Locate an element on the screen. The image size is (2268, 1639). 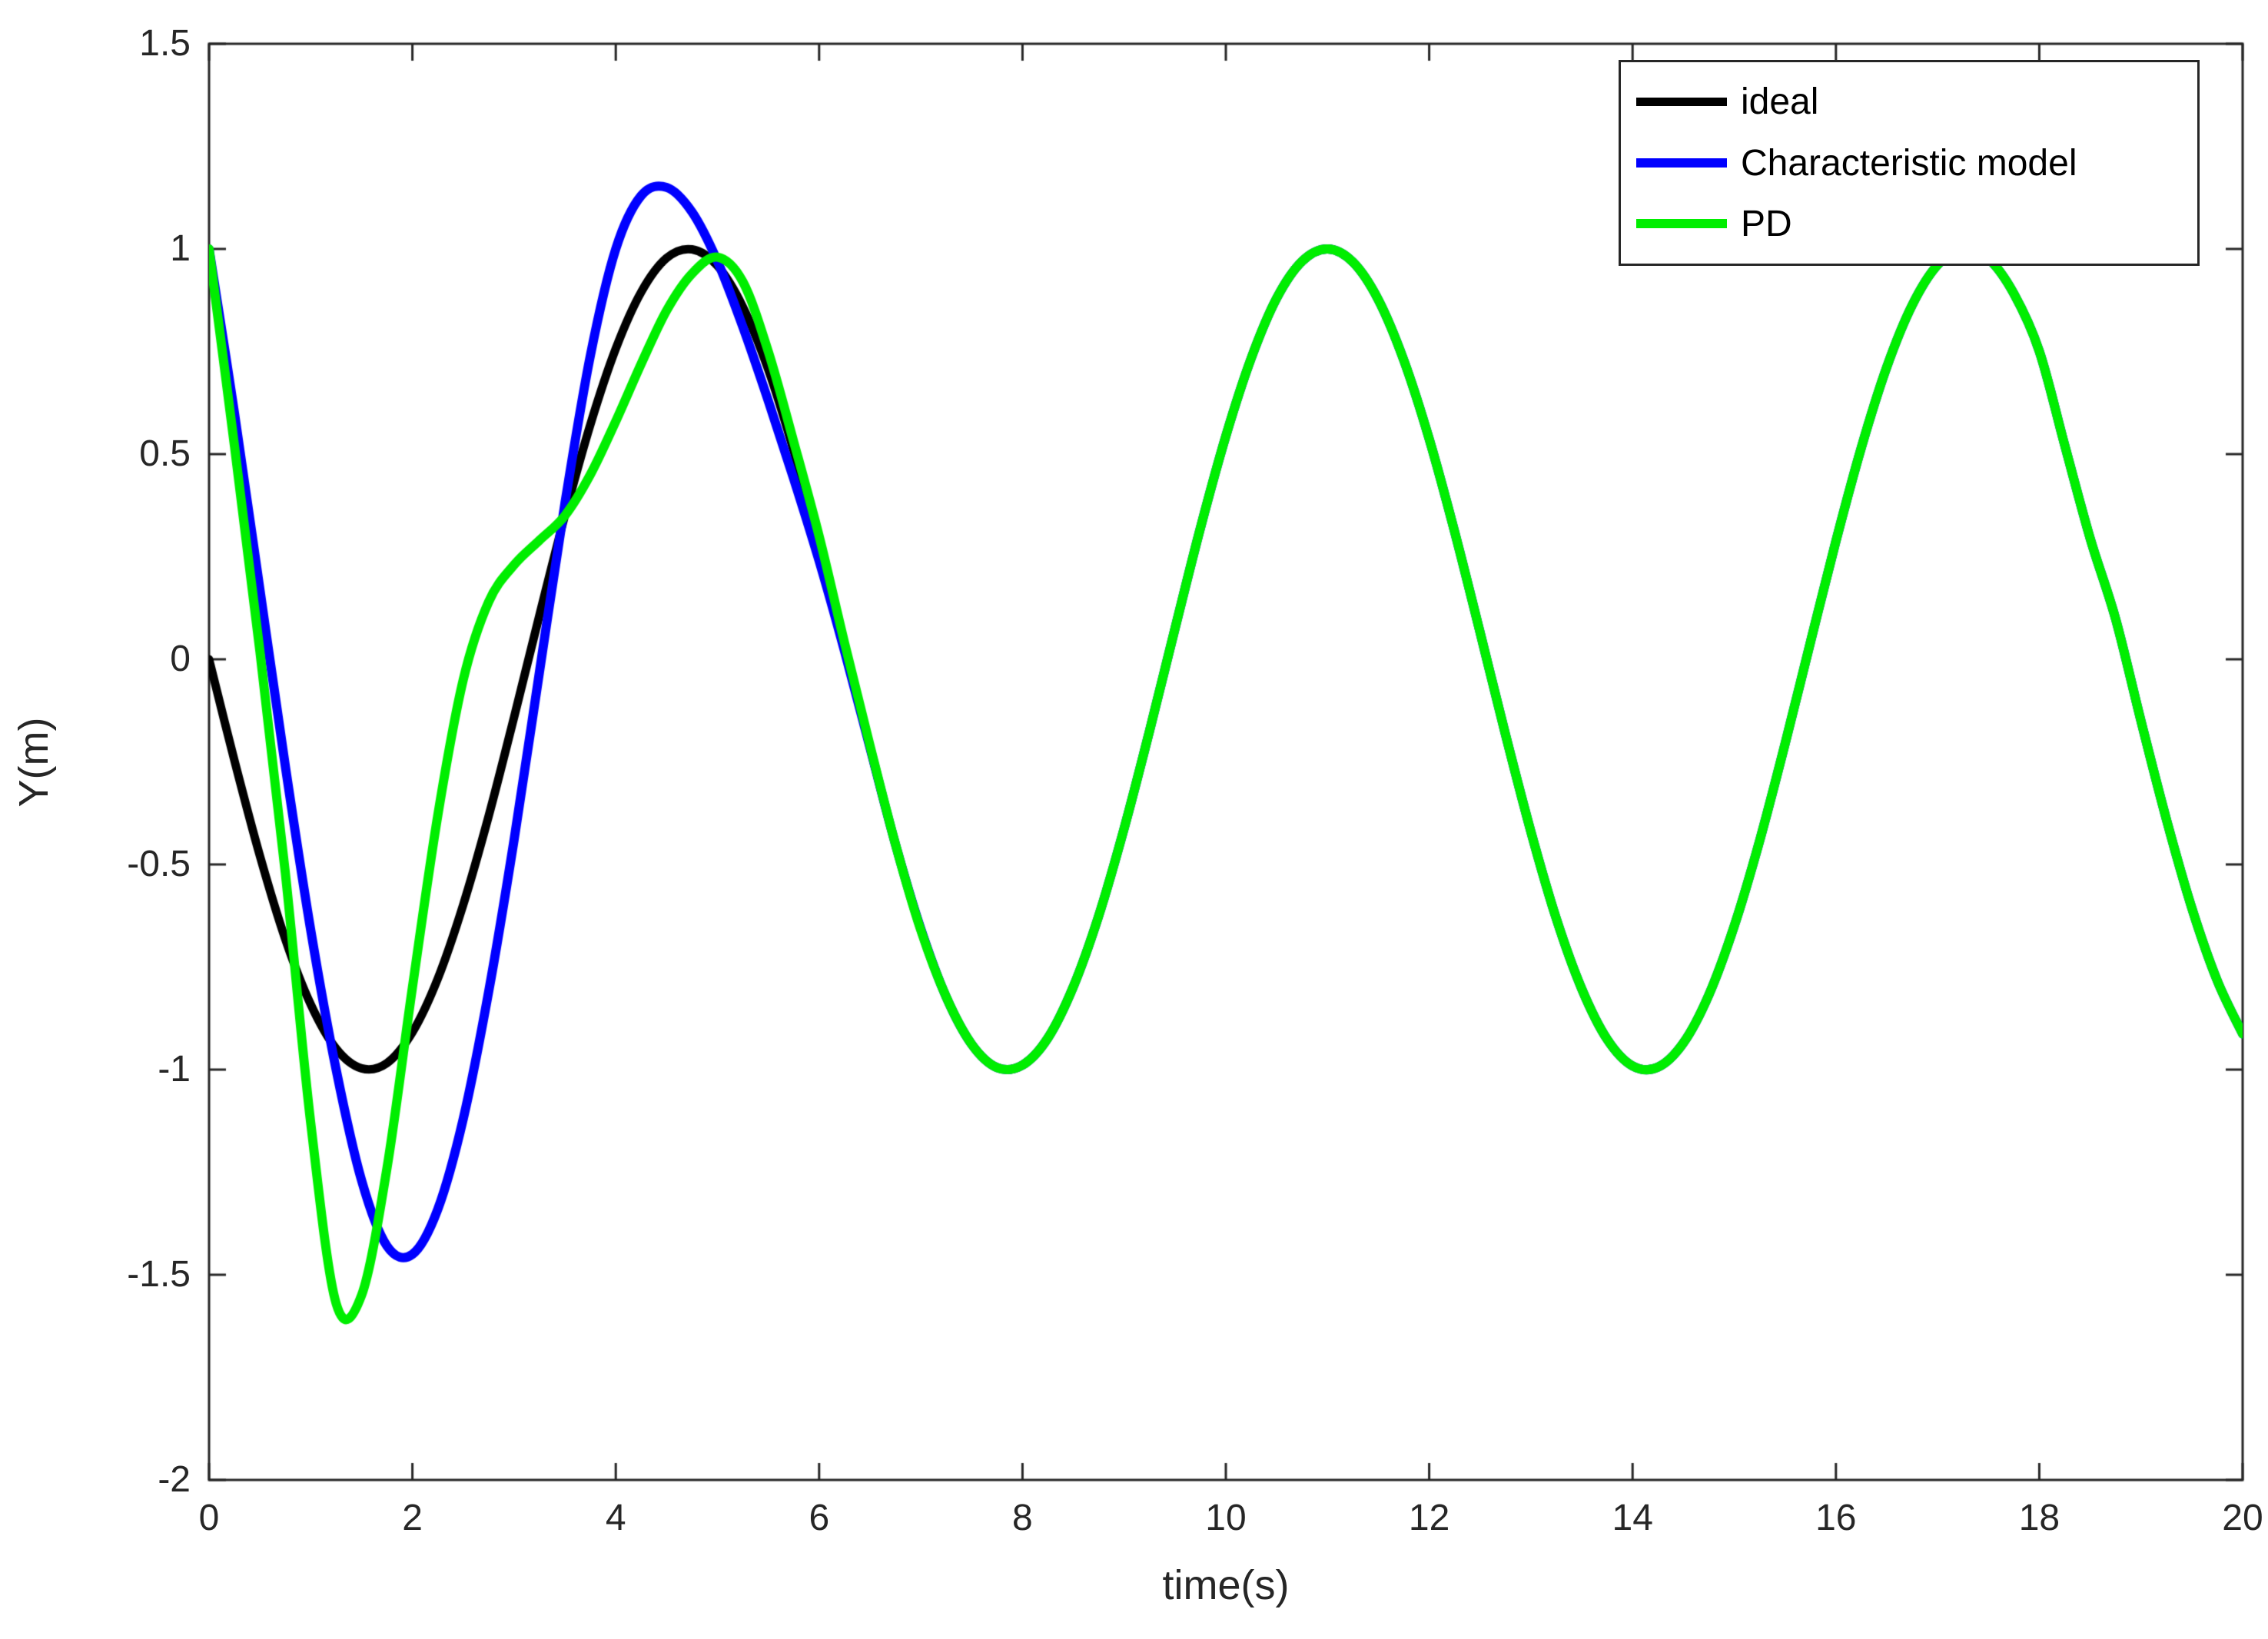
x-tick-label: 12 is located at coordinates (1429, 1518).